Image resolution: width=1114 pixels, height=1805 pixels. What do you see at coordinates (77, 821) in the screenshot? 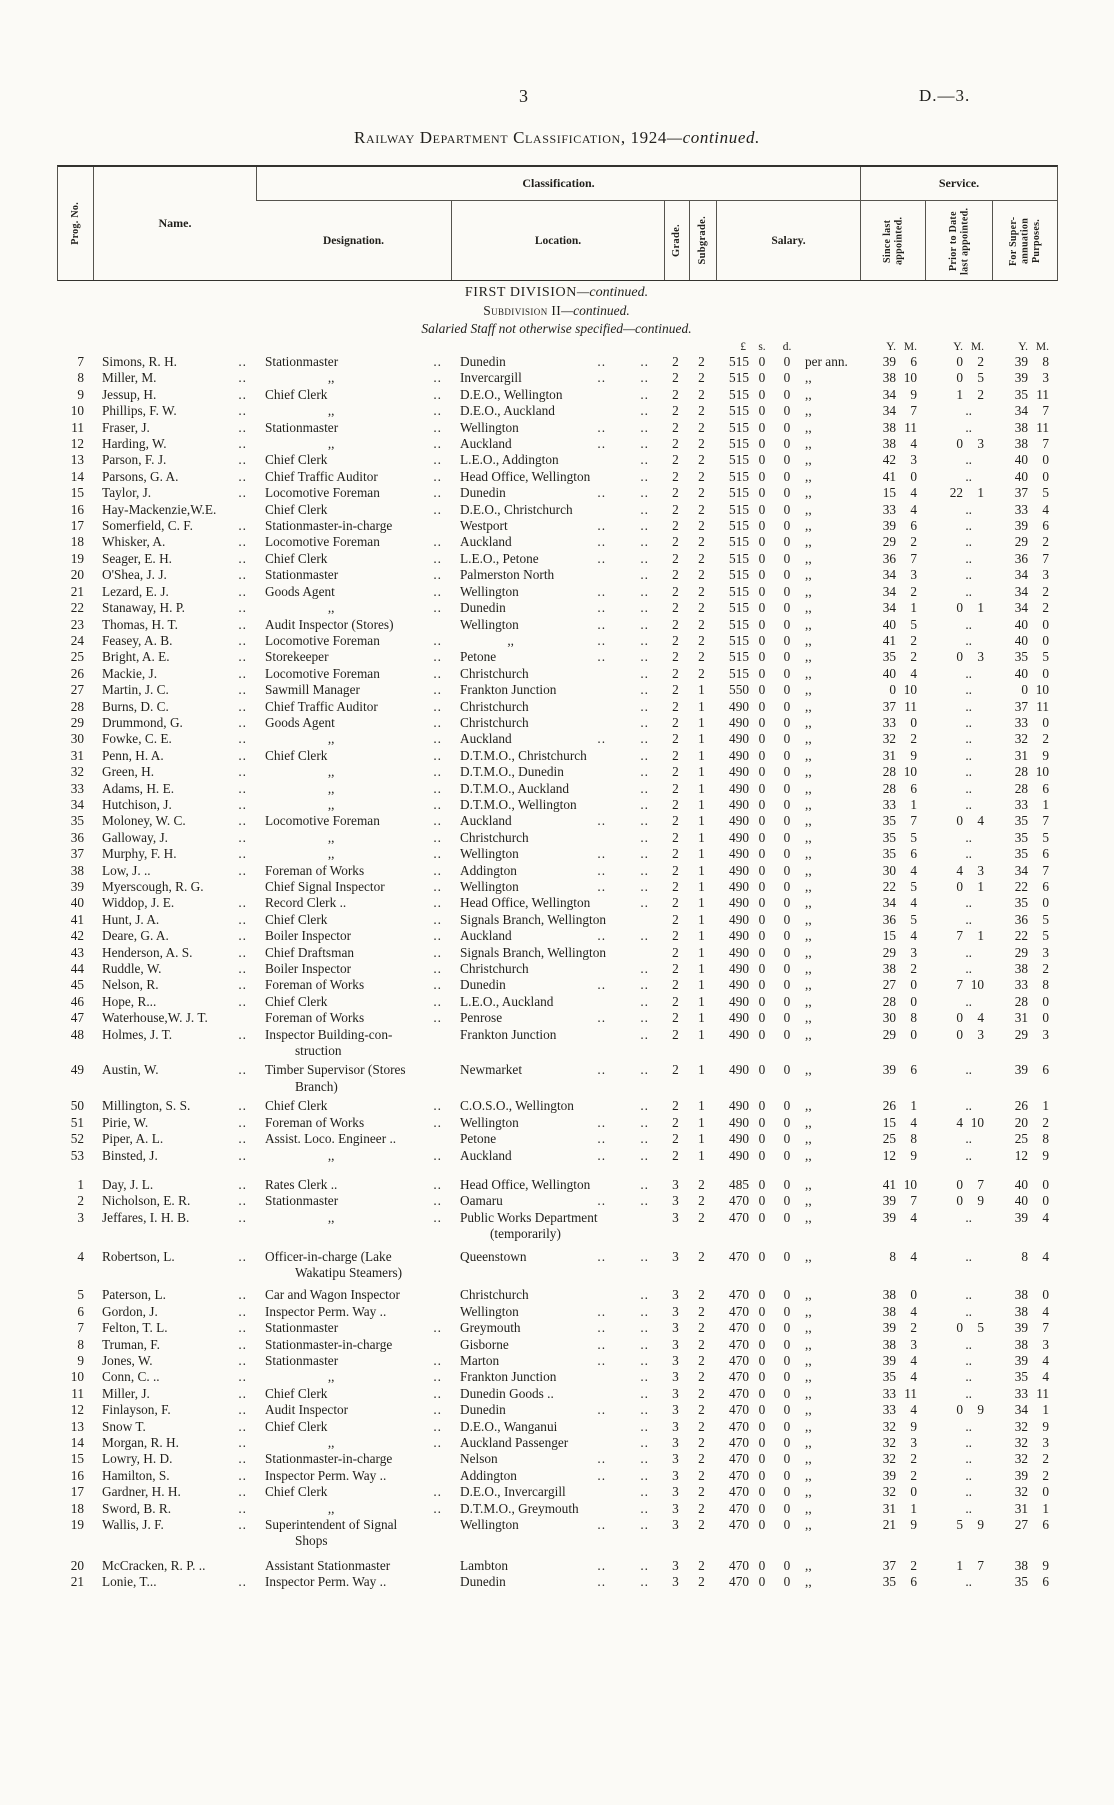
I see `prog-no: 35` at bounding box center [77, 821].